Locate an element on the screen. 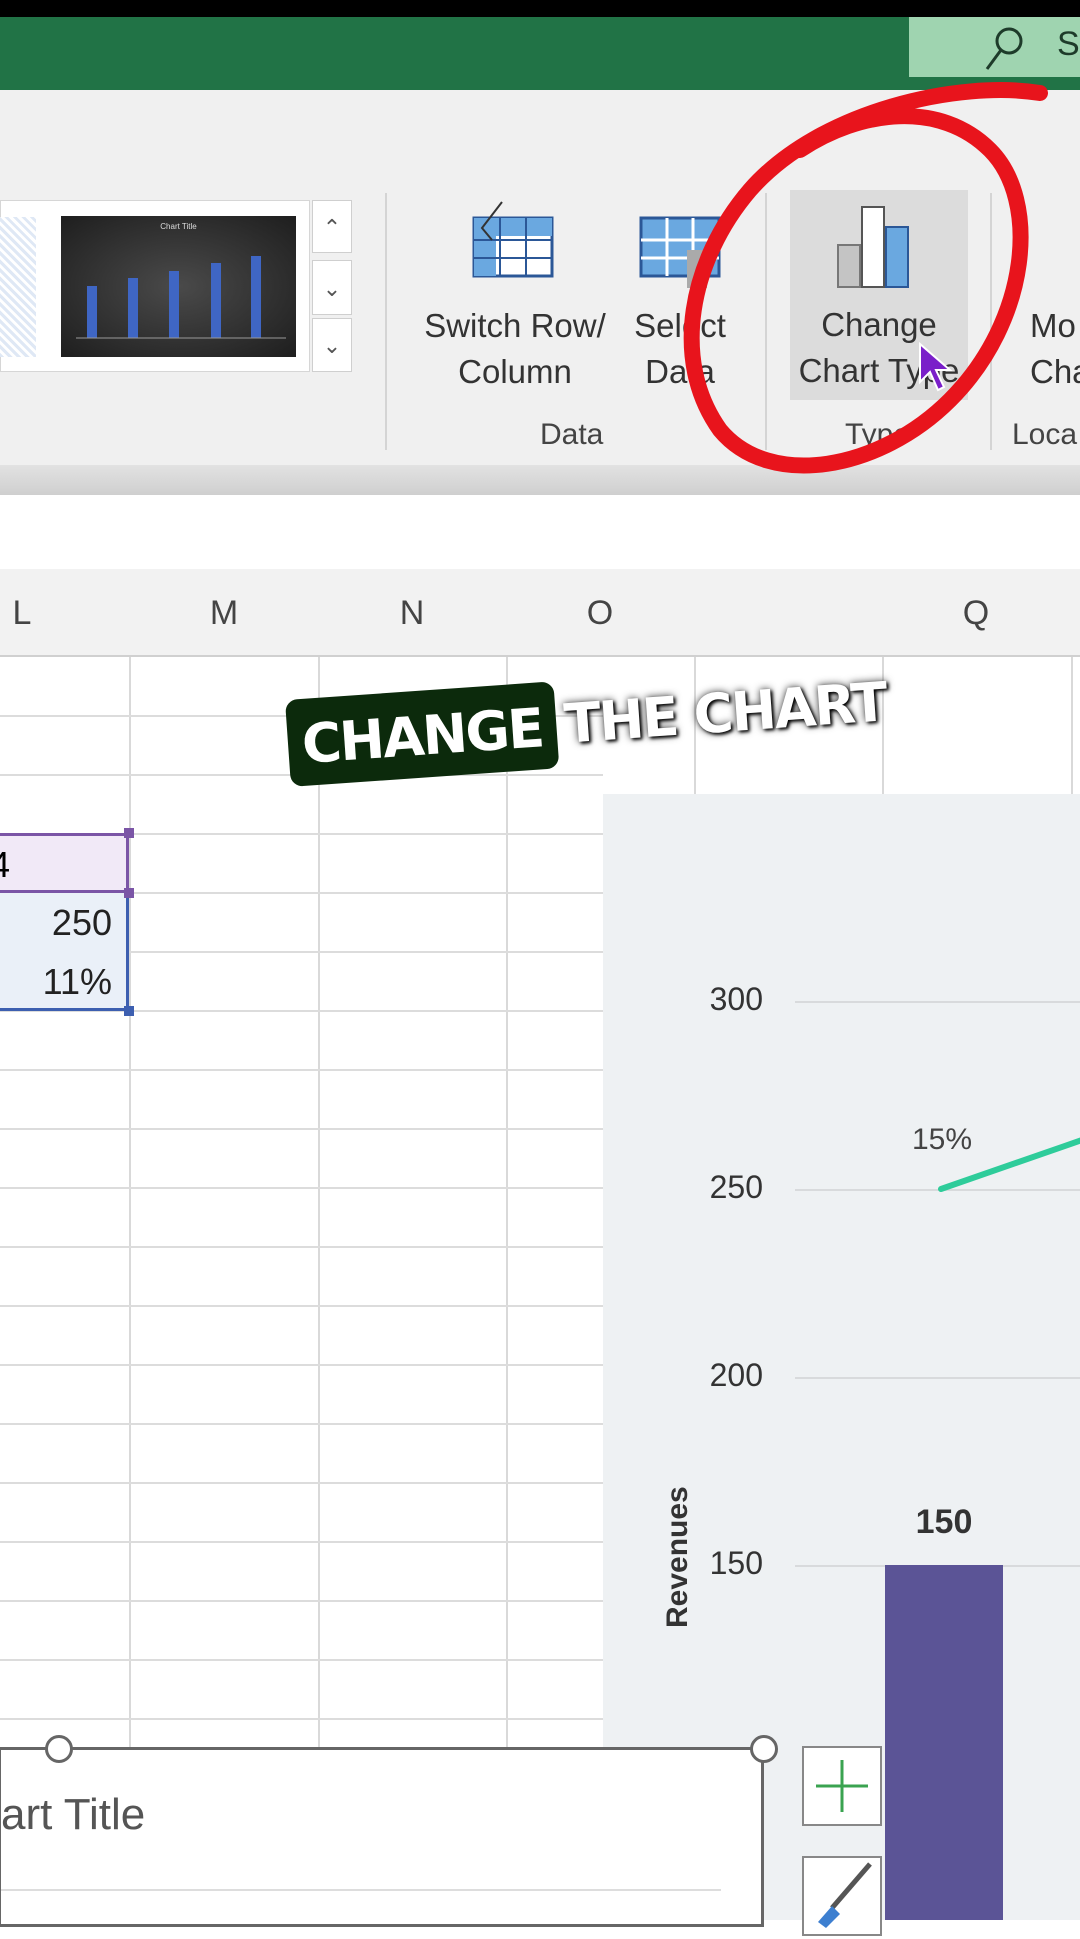 The height and width of the screenshot is (1939, 1080). thumb-bars-icon is located at coordinates (181, 297).